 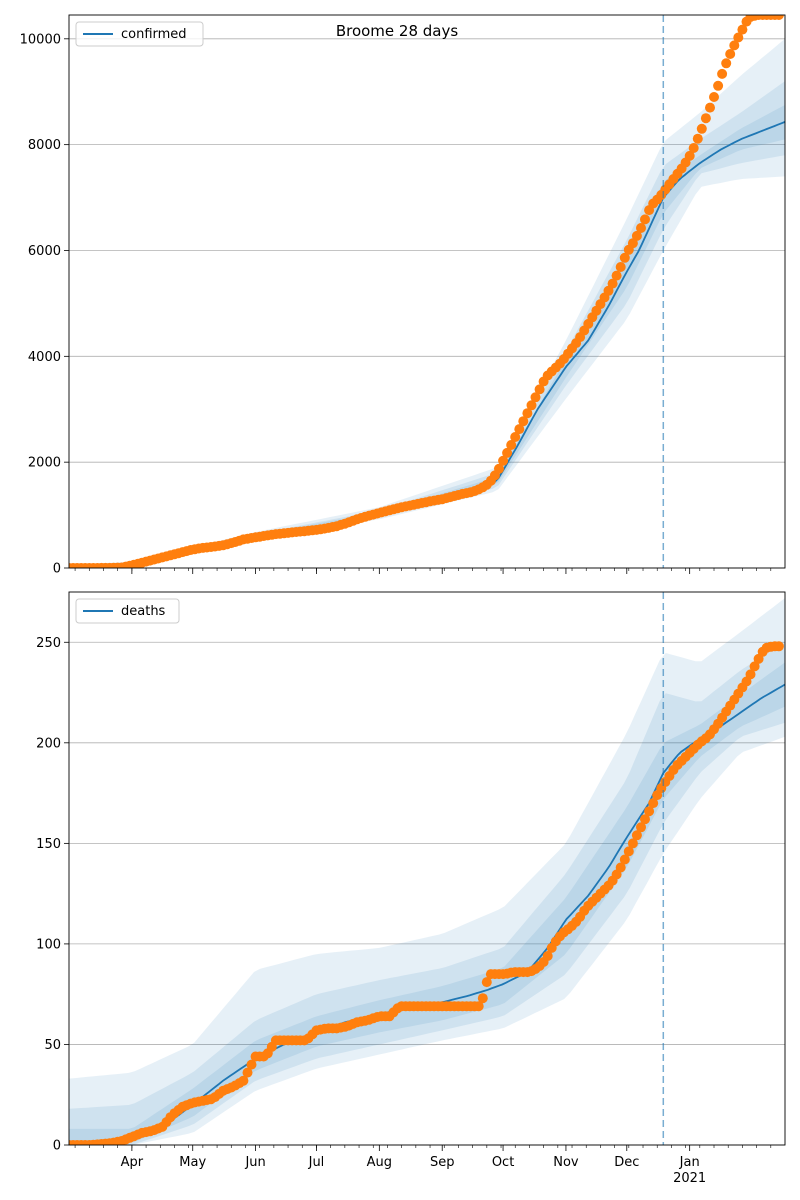 What do you see at coordinates (254, 1162) in the screenshot?
I see `x-tick-label: Jun` at bounding box center [254, 1162].